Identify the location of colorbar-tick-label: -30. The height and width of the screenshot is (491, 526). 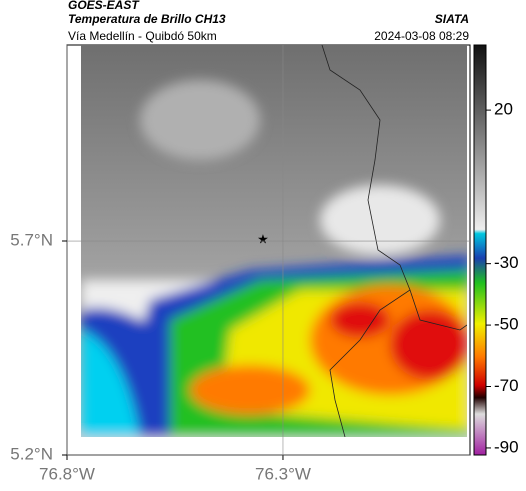
(506, 262).